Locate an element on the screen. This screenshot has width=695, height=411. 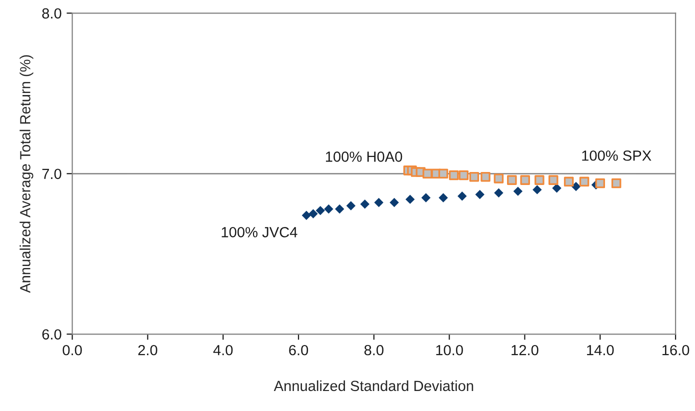
x-tick-label: 0.0 is located at coordinates (72, 350).